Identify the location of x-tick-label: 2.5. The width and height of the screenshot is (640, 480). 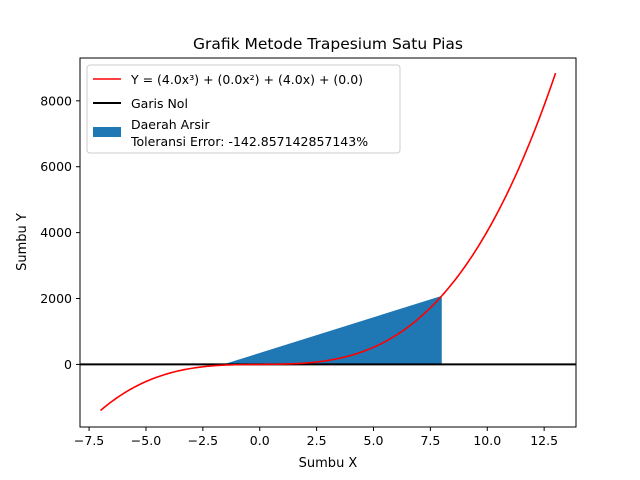
(317, 440).